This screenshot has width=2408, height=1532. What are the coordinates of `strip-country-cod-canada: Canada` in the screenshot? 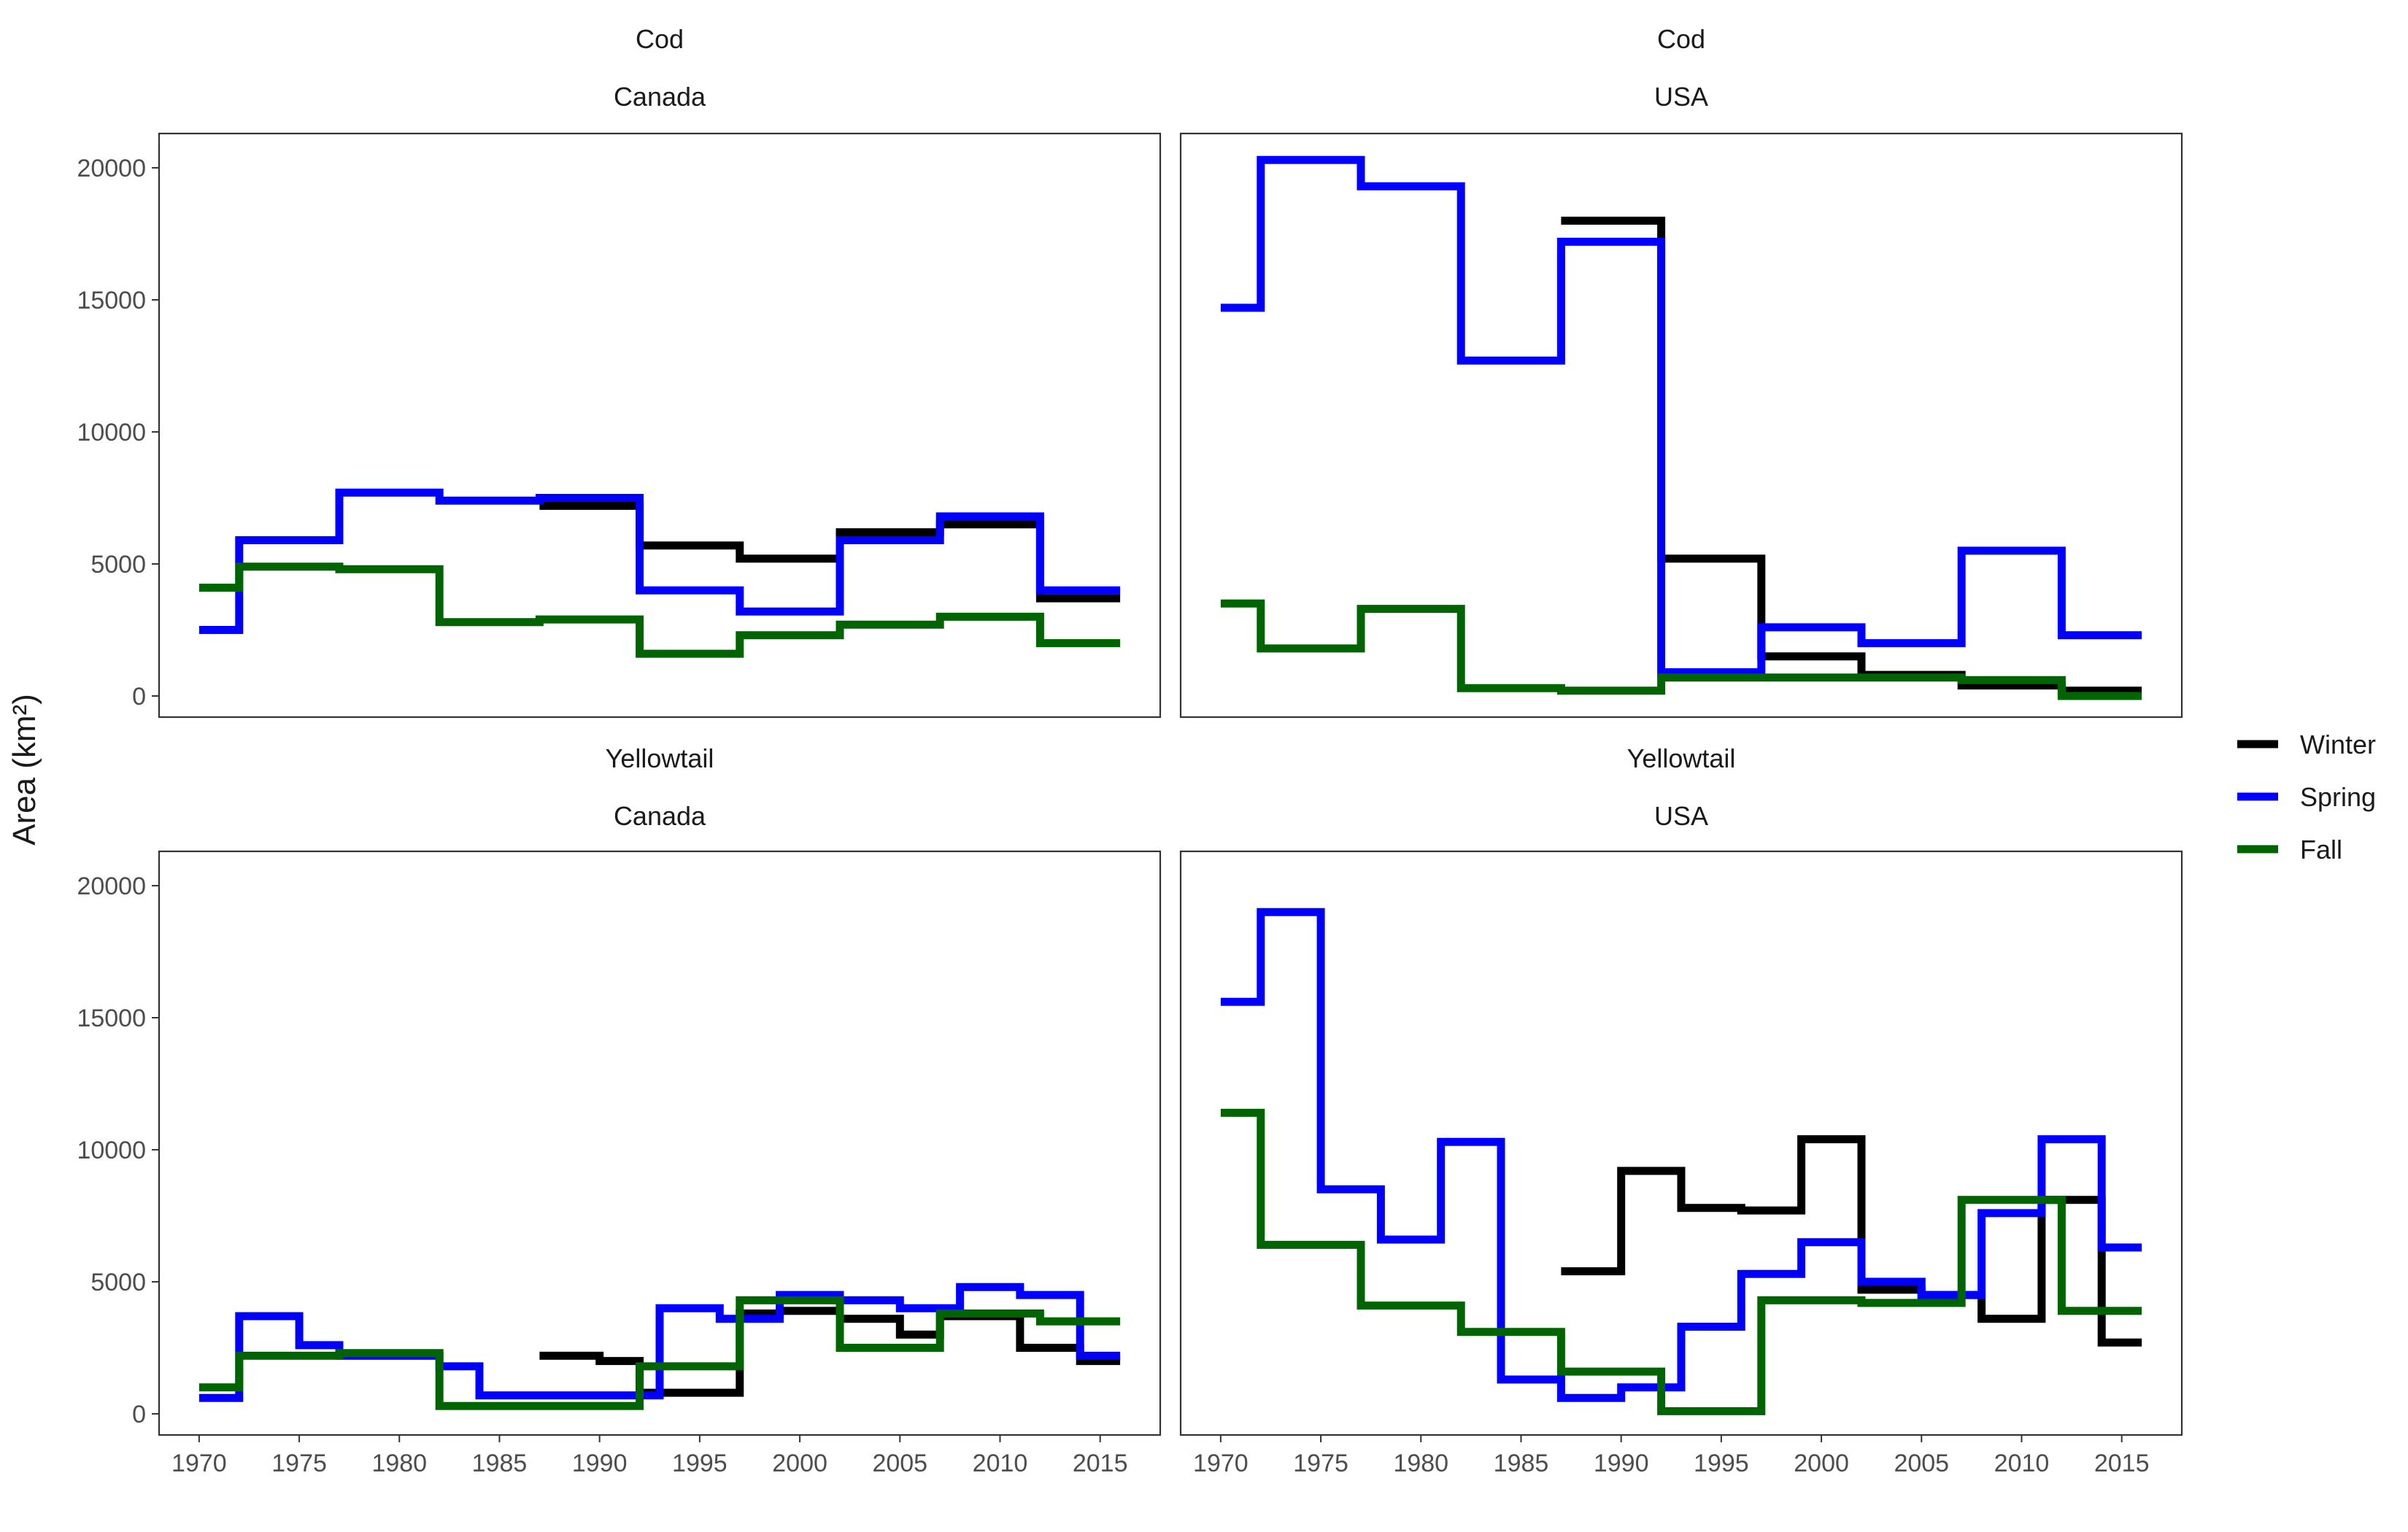 It's located at (660, 97).